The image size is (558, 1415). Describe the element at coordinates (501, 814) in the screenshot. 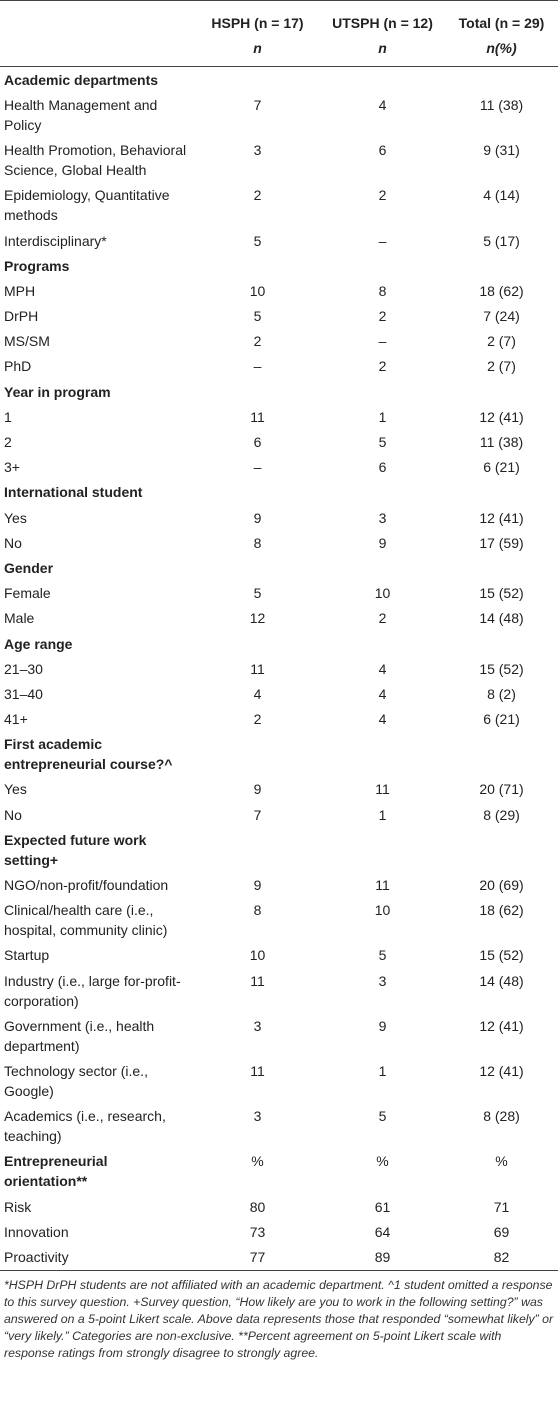

I see `cell: 8 (29)` at that location.